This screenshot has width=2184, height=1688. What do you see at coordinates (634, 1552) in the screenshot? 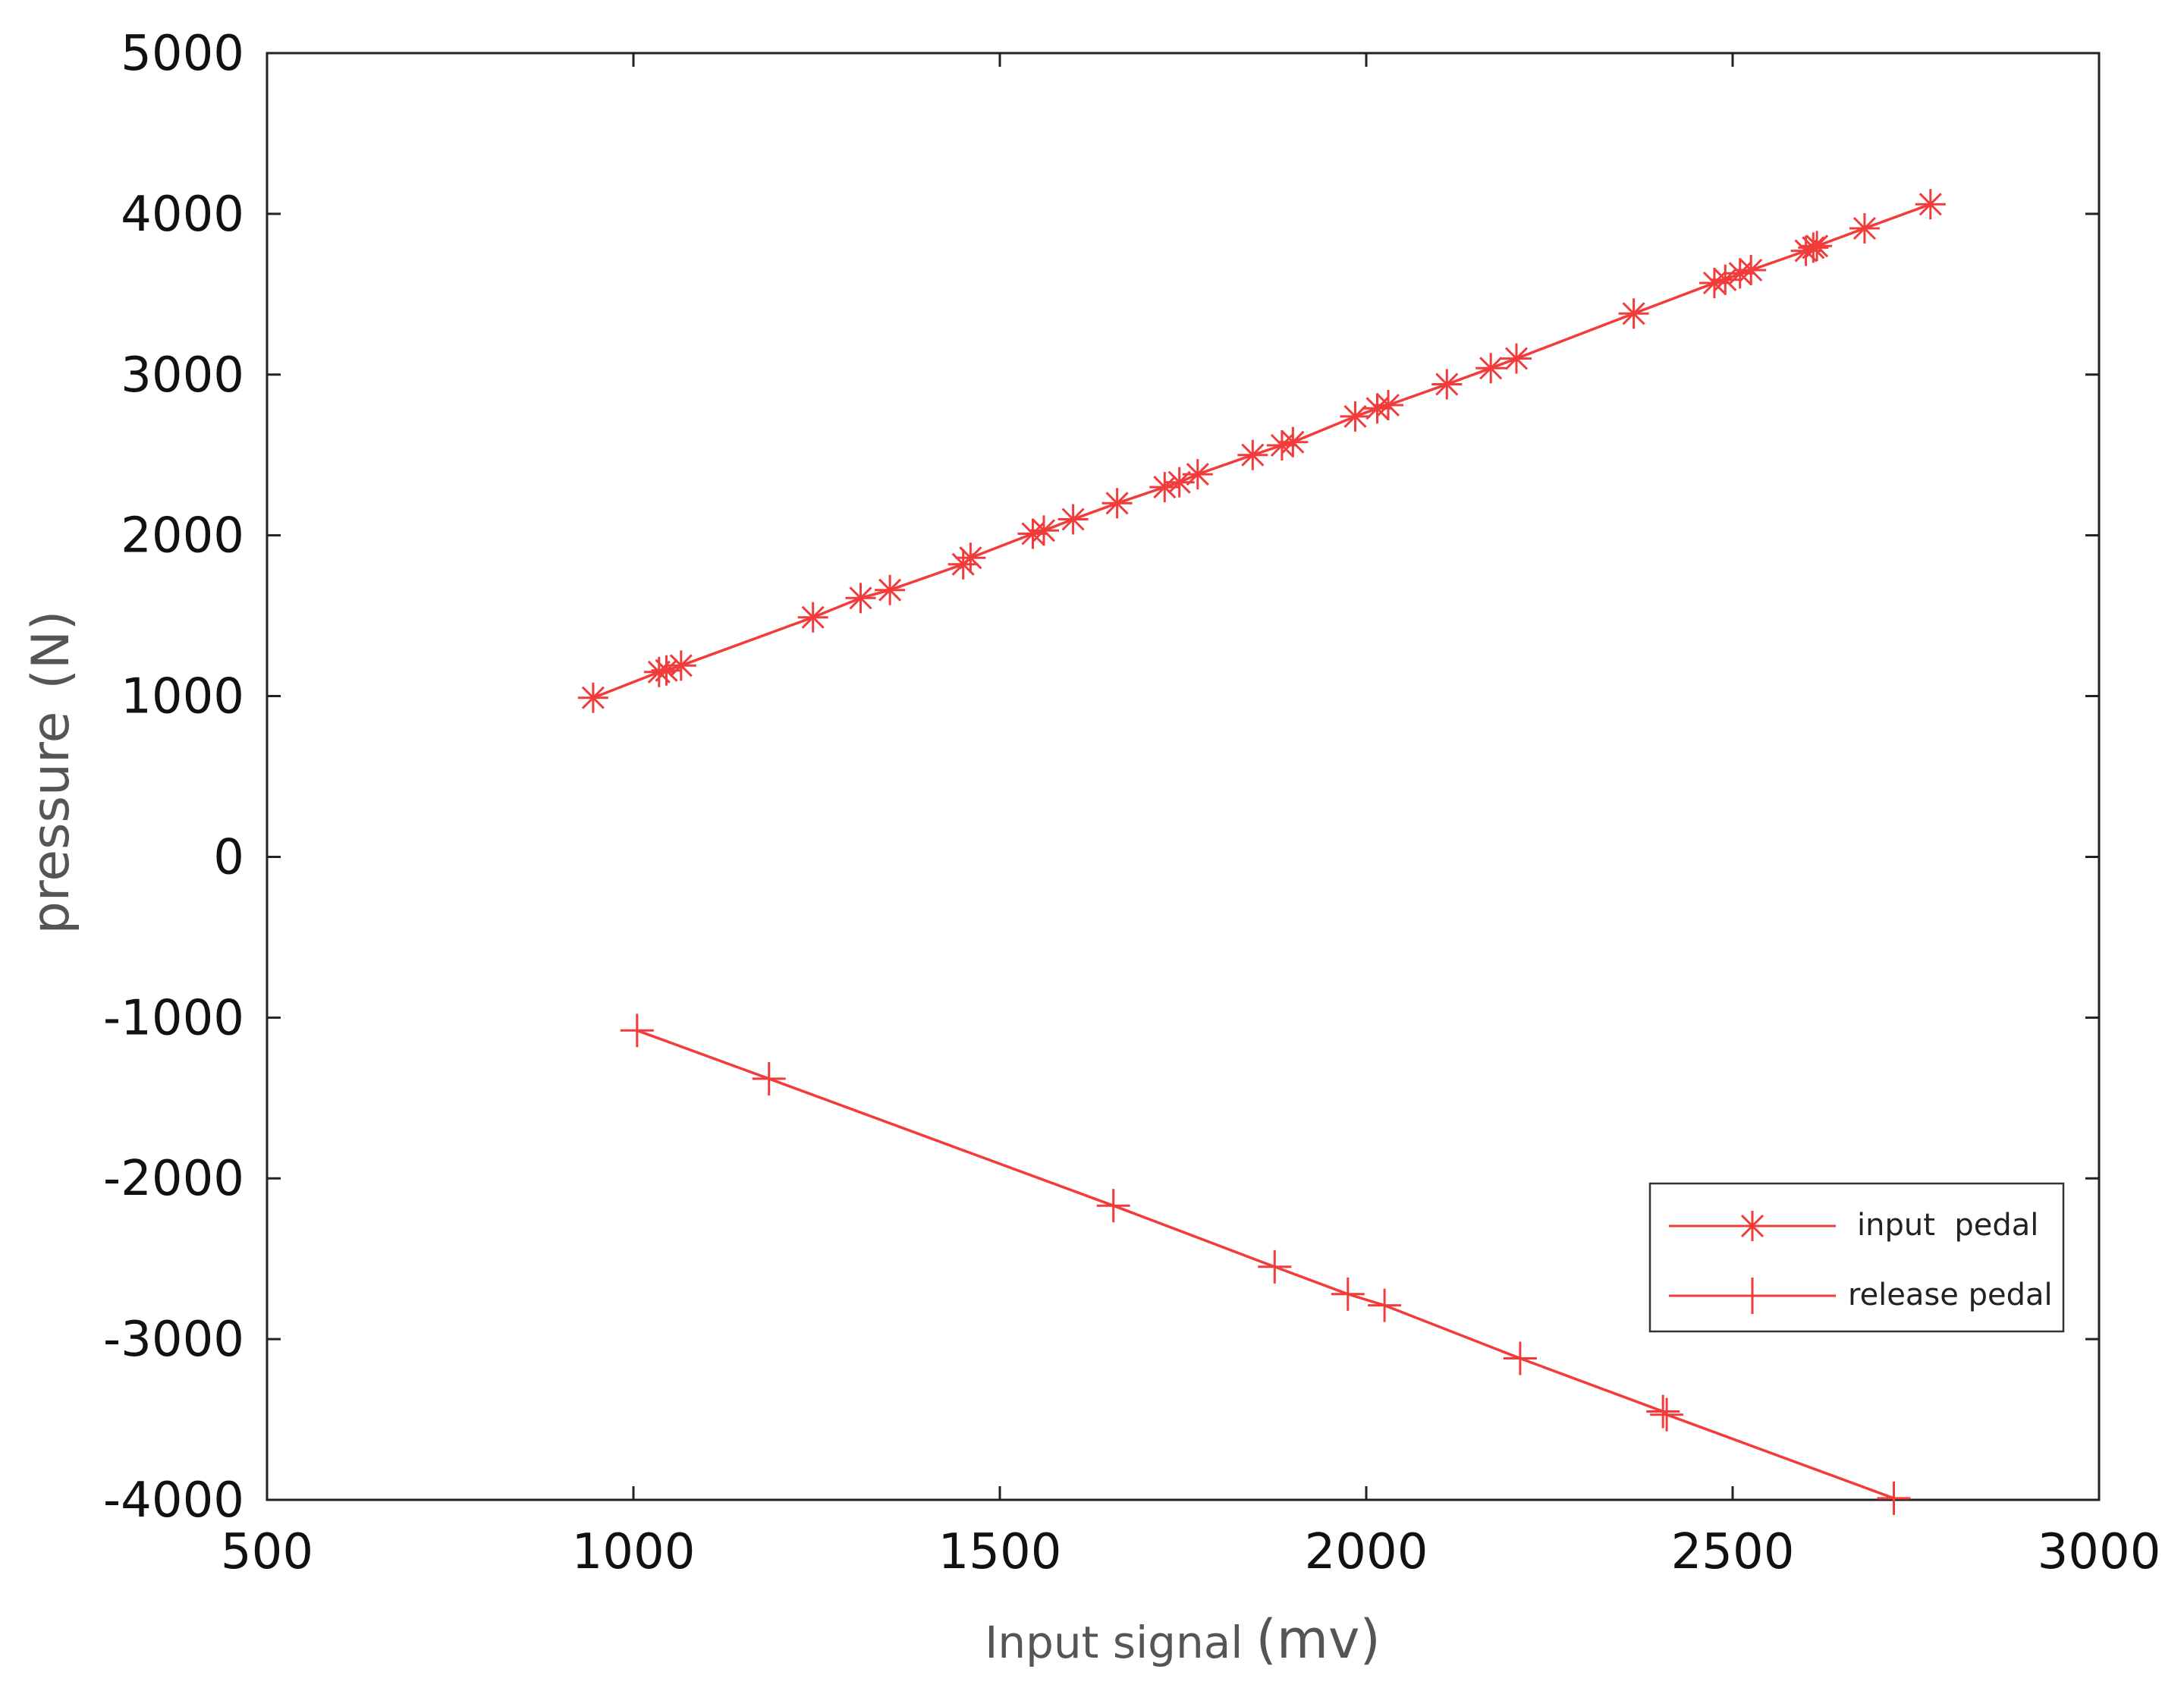
I see `x-tick-label: 1000` at bounding box center [634, 1552].